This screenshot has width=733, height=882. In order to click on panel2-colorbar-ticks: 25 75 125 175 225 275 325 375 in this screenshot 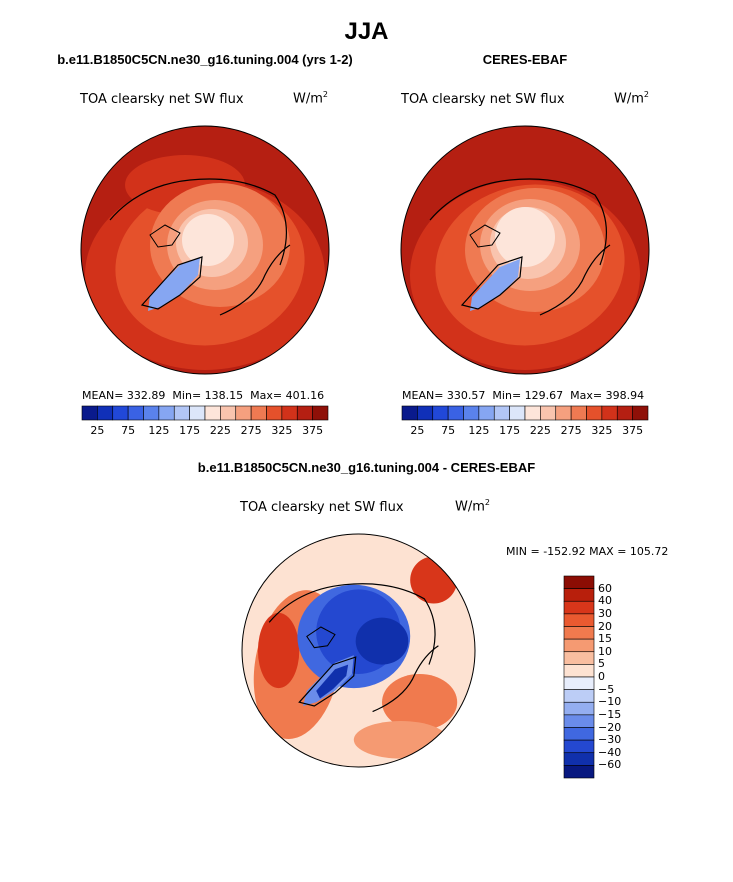, I will do `click(525, 431)`.